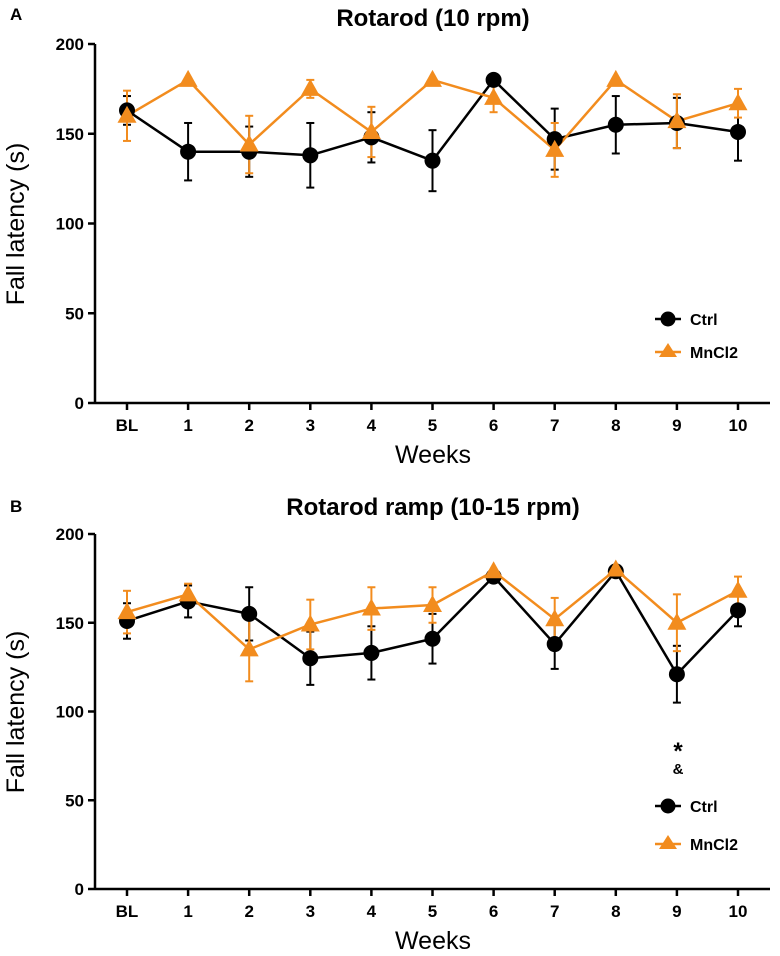  I want to click on significance-ampersand: &, so click(678, 769).